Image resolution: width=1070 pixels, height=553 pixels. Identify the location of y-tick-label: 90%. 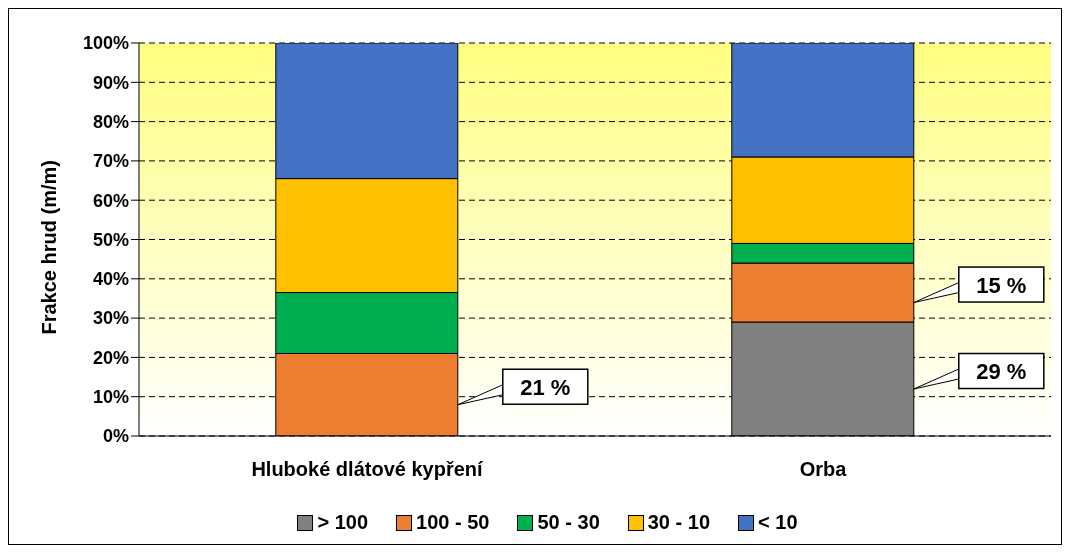
(110, 82).